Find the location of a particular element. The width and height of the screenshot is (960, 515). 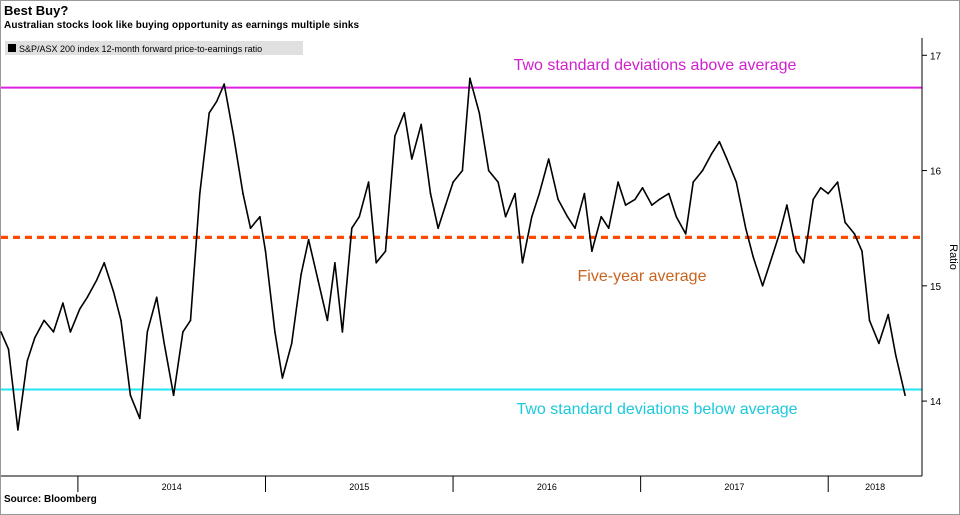

y-tick-label: 14 is located at coordinates (936, 402).